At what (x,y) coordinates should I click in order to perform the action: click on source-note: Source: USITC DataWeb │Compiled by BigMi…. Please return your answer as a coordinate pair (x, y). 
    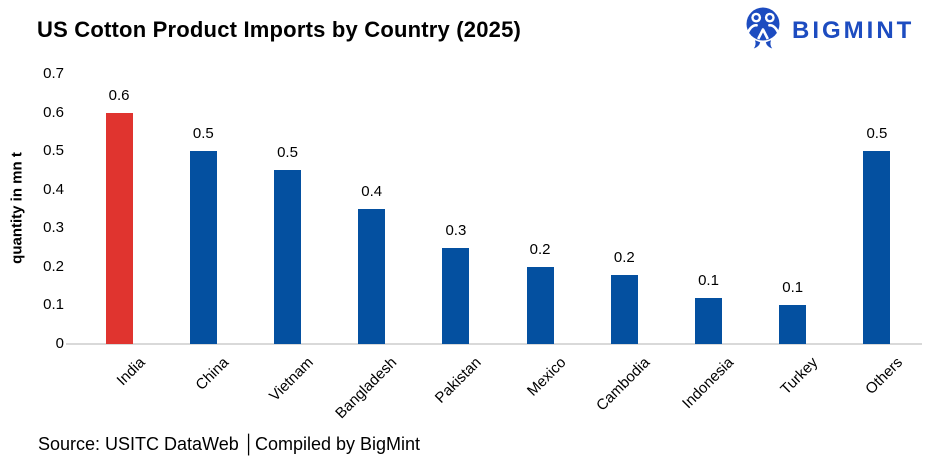
    Looking at the image, I should click on (229, 444).